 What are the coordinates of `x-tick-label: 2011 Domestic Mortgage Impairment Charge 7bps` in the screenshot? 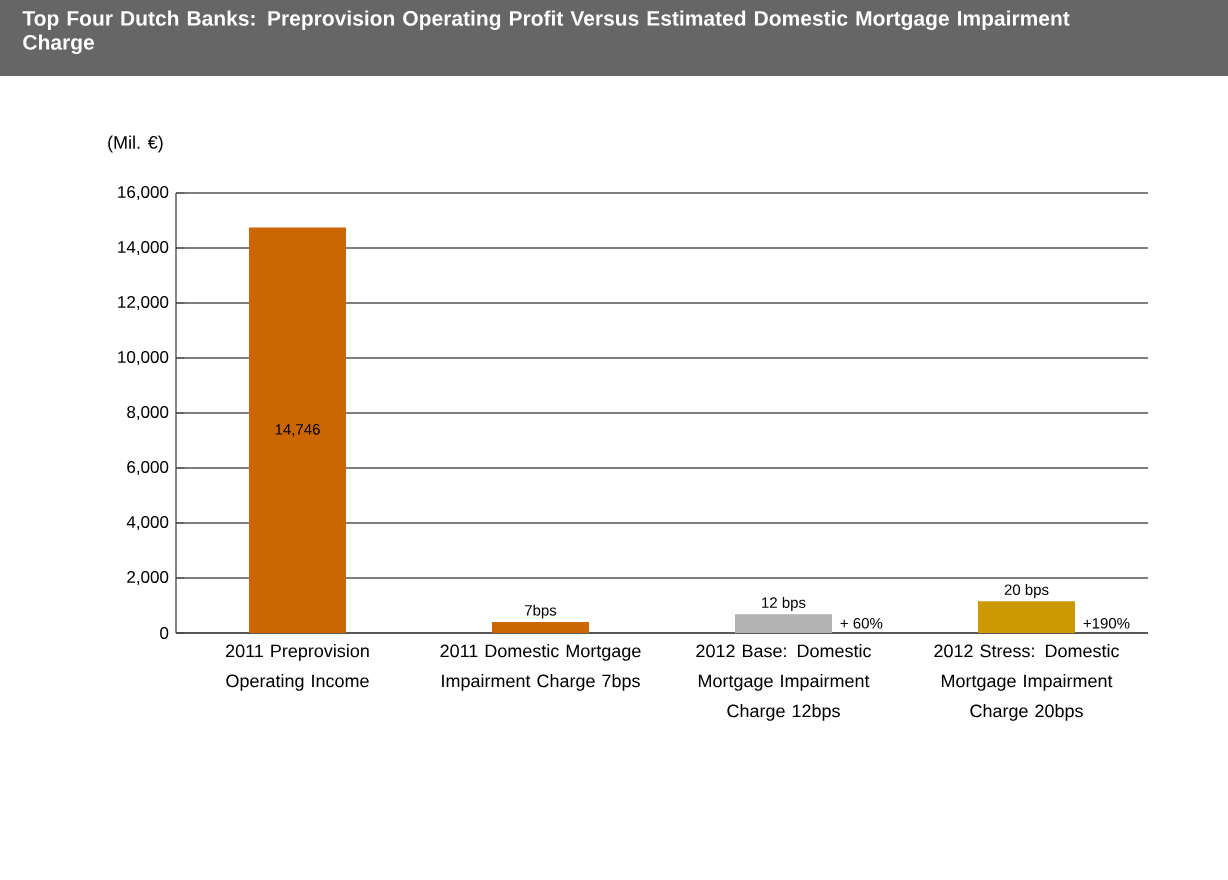 It's located at (540, 667).